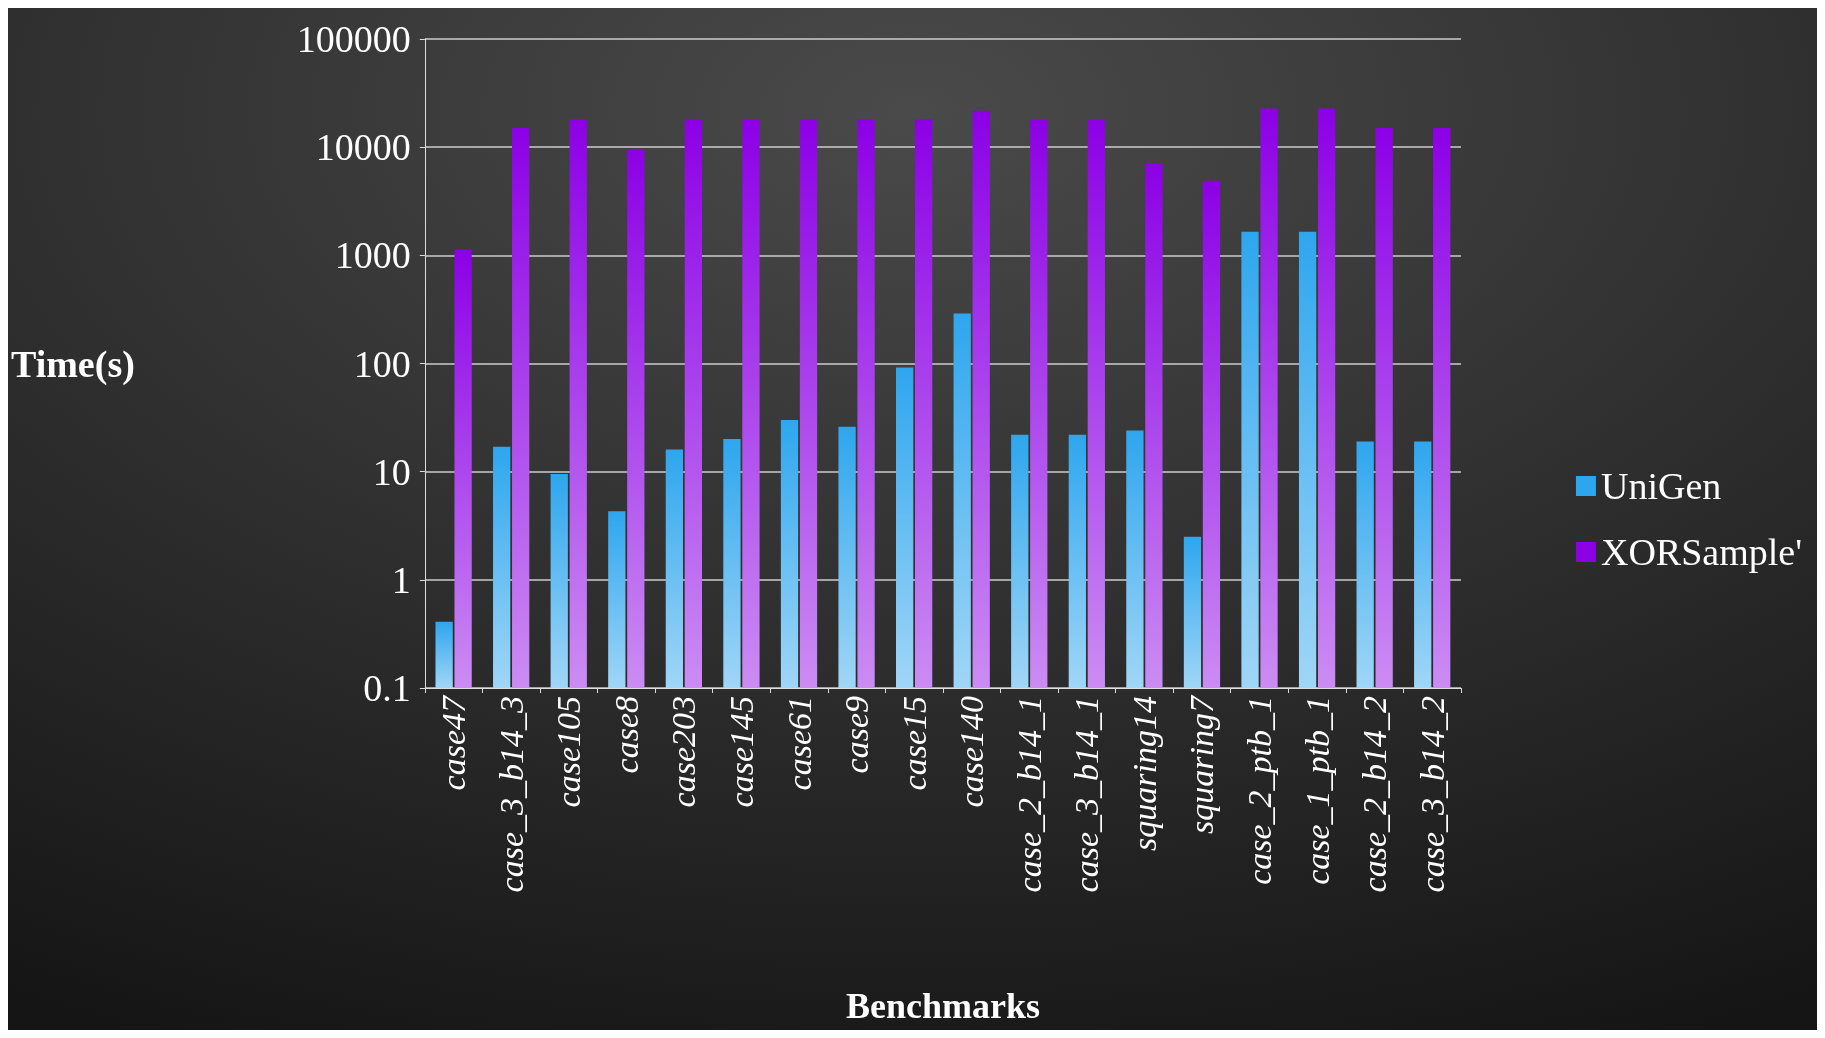 This screenshot has width=1825, height=1038. I want to click on x-tick-label: case203, so click(684, 752).